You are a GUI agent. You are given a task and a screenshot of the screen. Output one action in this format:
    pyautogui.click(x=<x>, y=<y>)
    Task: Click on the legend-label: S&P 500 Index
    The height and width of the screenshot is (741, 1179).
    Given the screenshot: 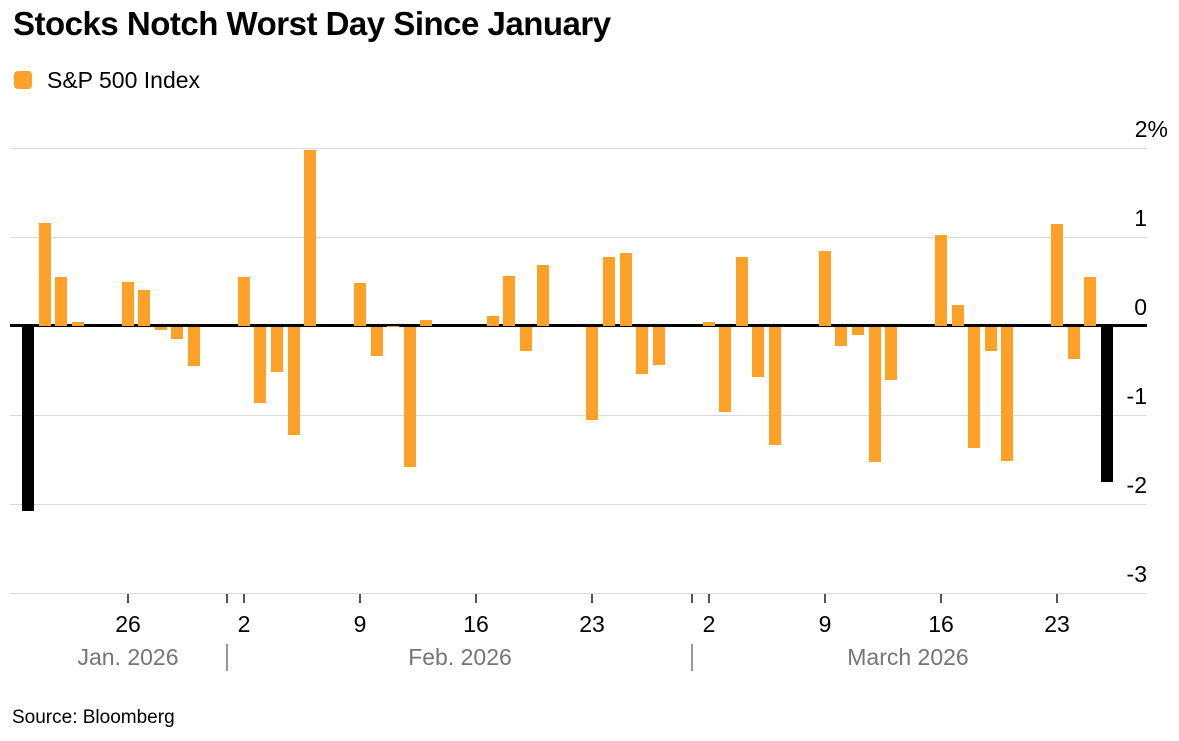 What is the action you would take?
    pyautogui.click(x=124, y=80)
    